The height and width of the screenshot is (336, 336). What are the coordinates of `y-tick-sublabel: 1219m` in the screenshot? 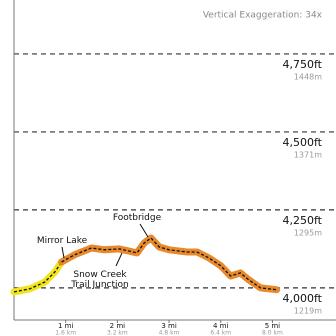 It's located at (308, 310).